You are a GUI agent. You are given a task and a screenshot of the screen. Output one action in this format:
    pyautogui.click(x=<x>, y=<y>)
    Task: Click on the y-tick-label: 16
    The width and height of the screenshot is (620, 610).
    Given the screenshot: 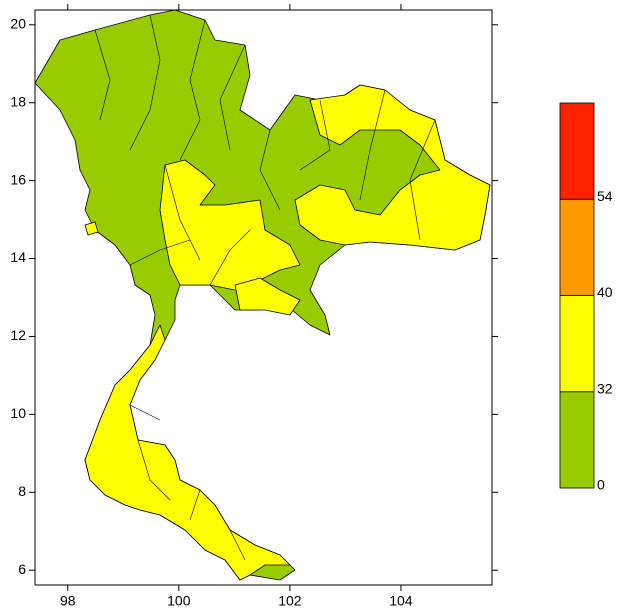 What is the action you would take?
    pyautogui.click(x=18, y=179)
    